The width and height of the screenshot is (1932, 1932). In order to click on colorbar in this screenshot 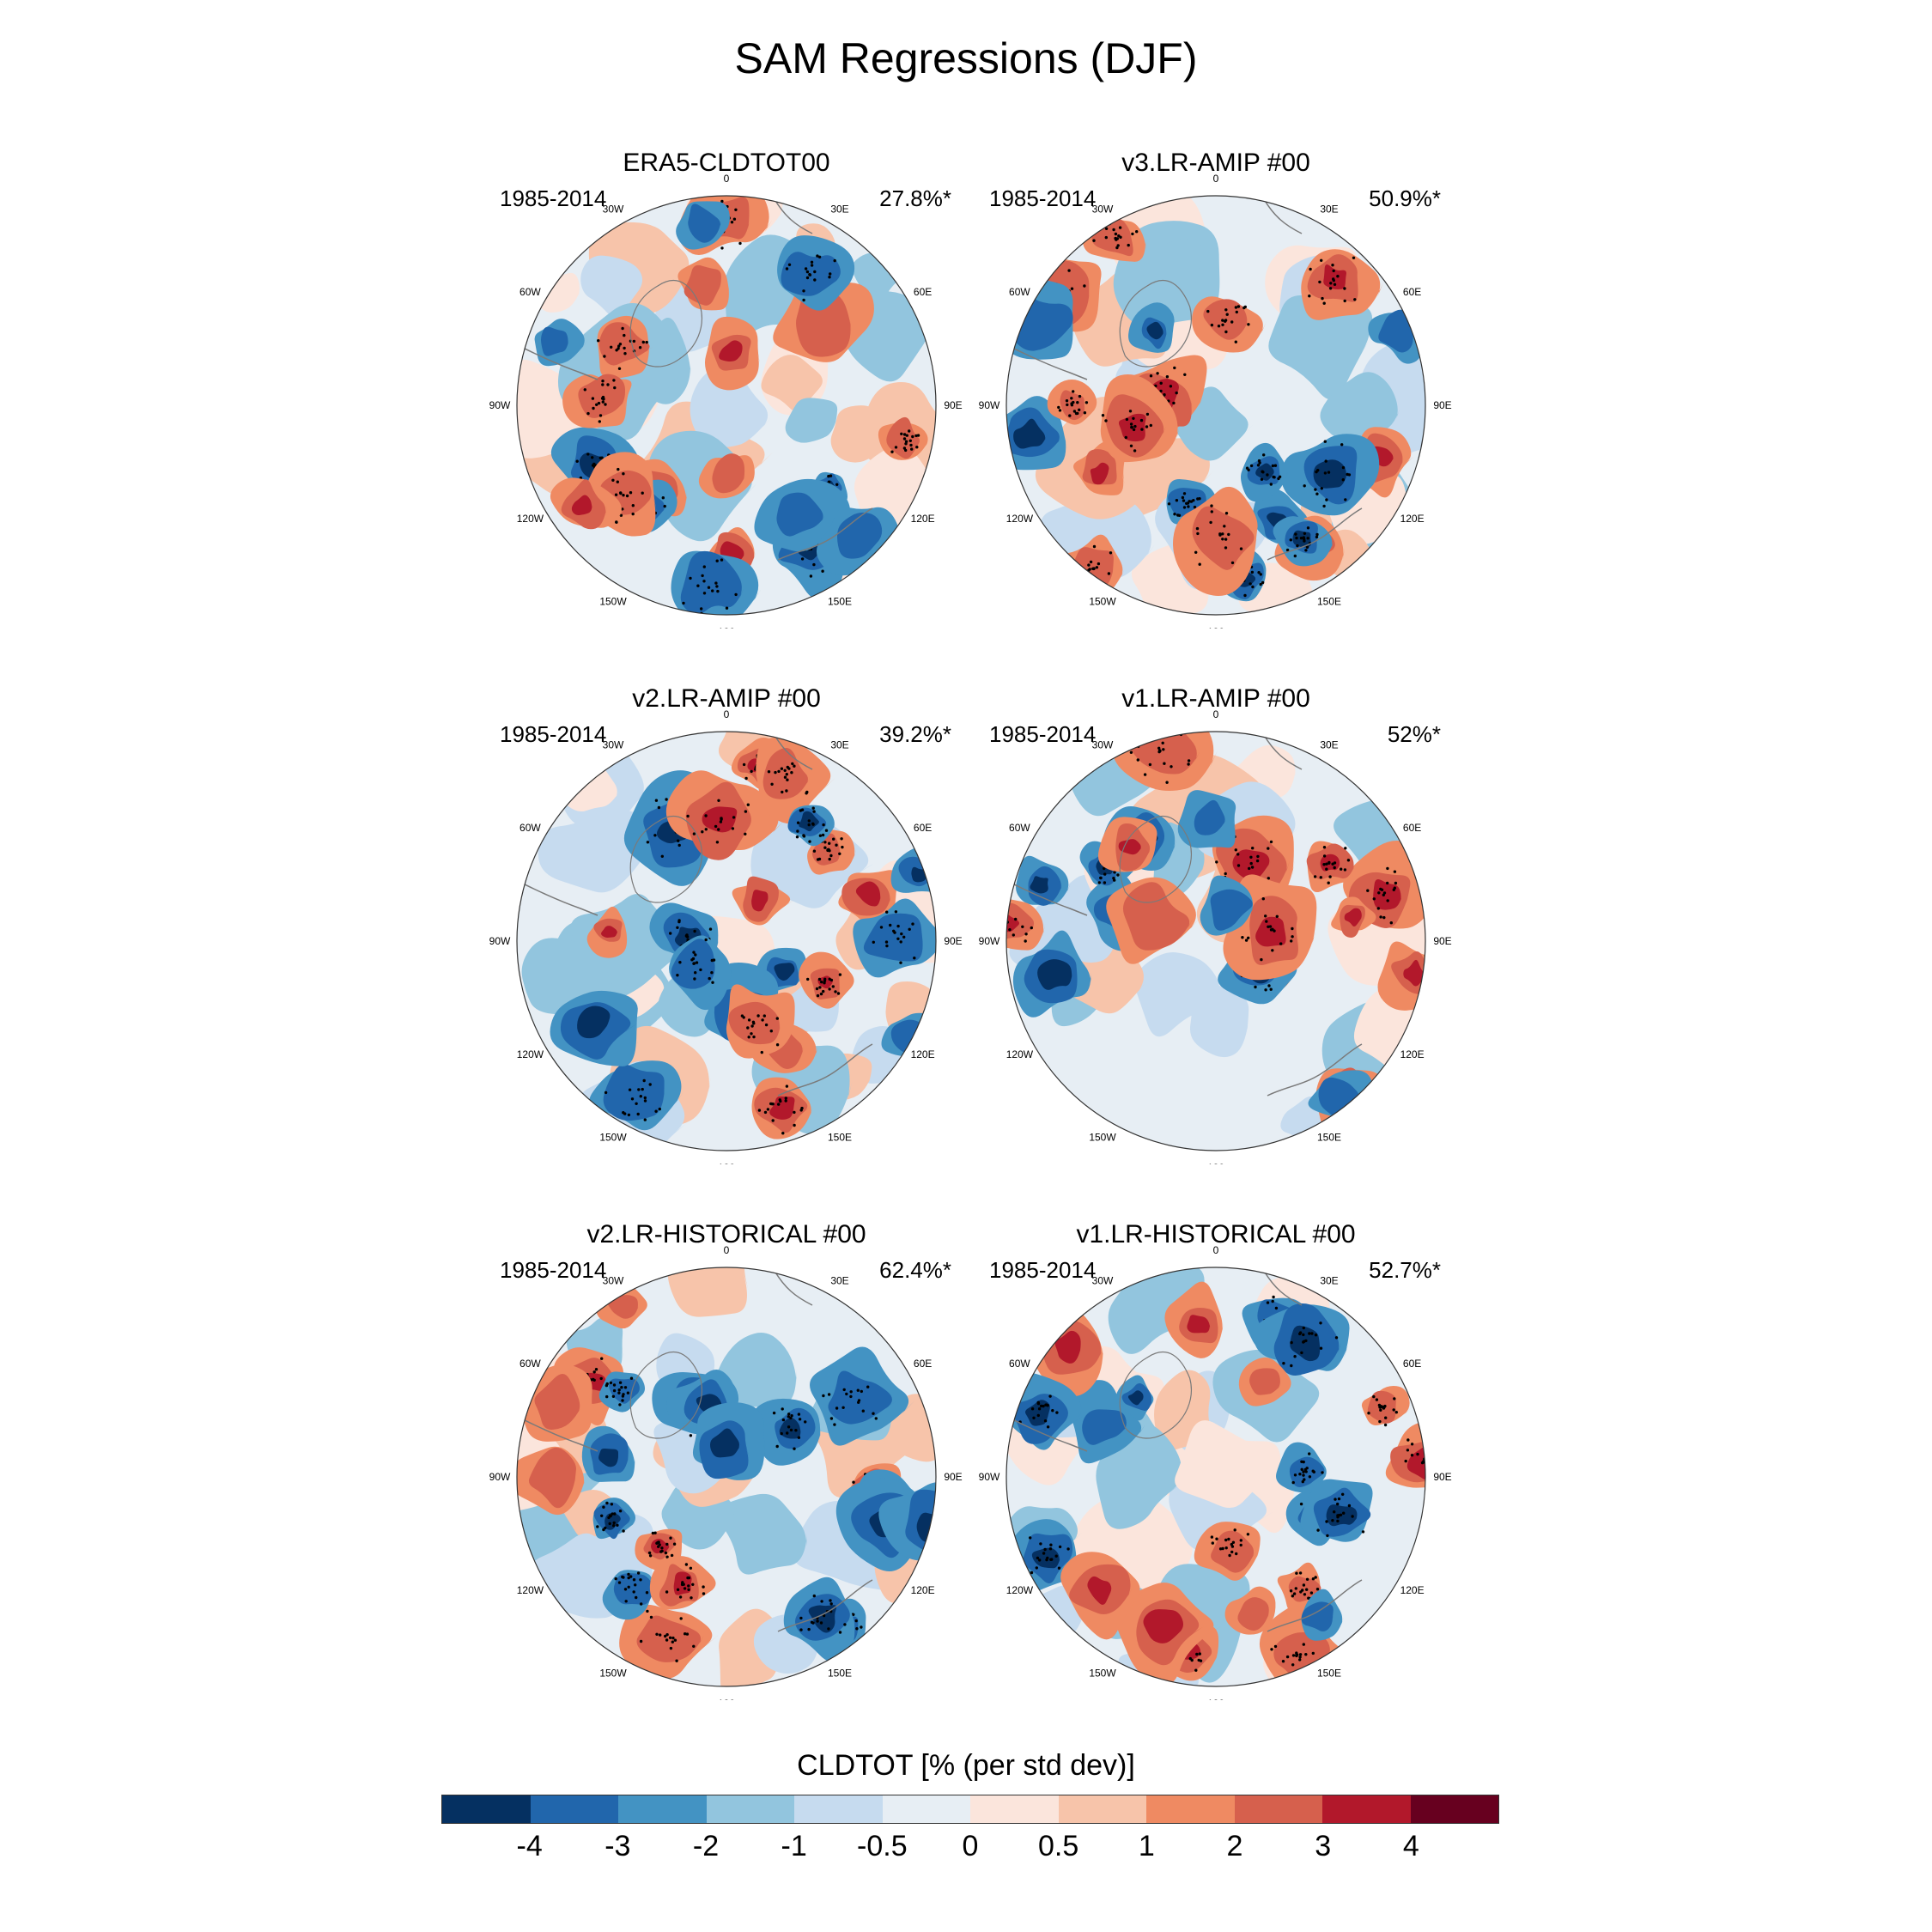, I will do `click(970, 1809)`.